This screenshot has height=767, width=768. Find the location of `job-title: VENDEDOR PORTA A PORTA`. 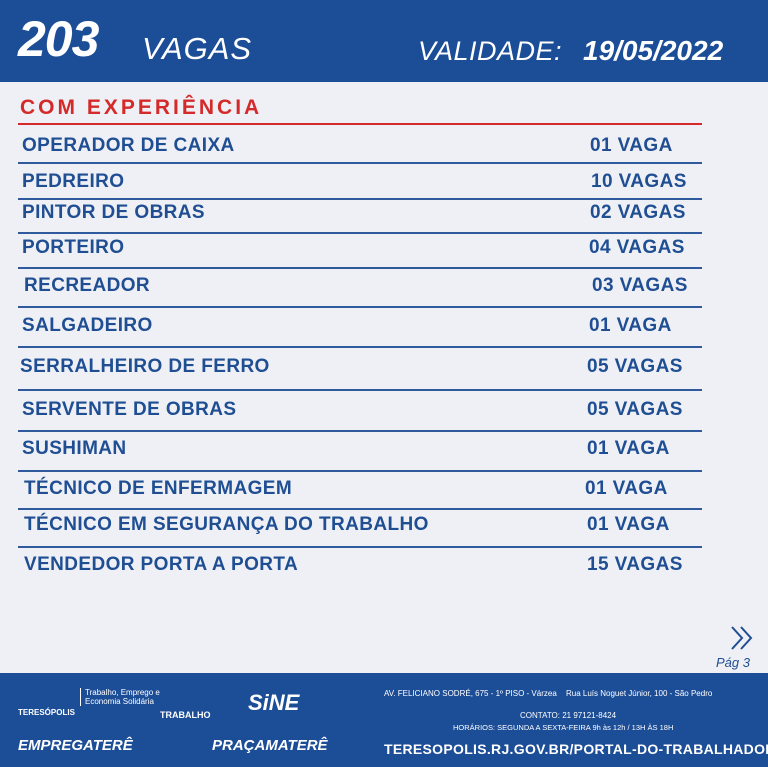

job-title: VENDEDOR PORTA A PORTA is located at coordinates (161, 564).